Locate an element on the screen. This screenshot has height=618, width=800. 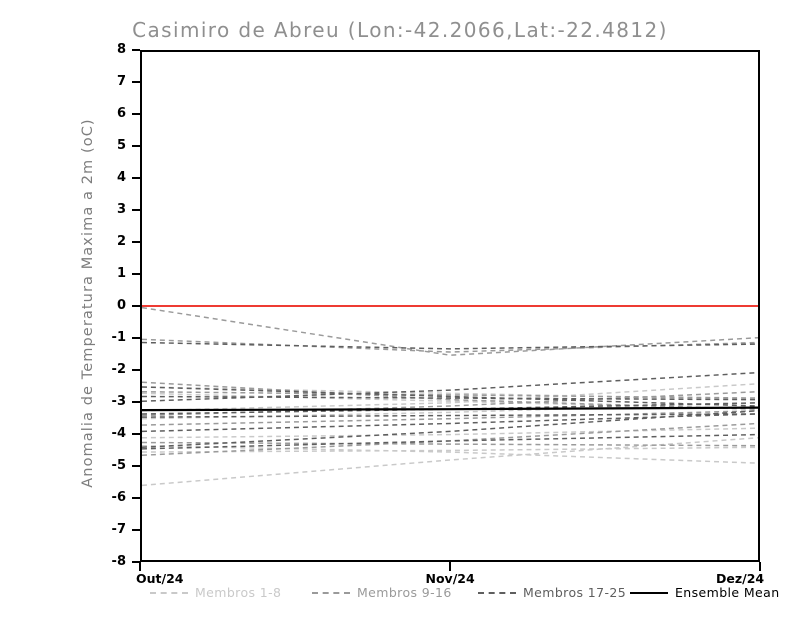
y-tick-label: 2 is located at coordinates (121, 241).